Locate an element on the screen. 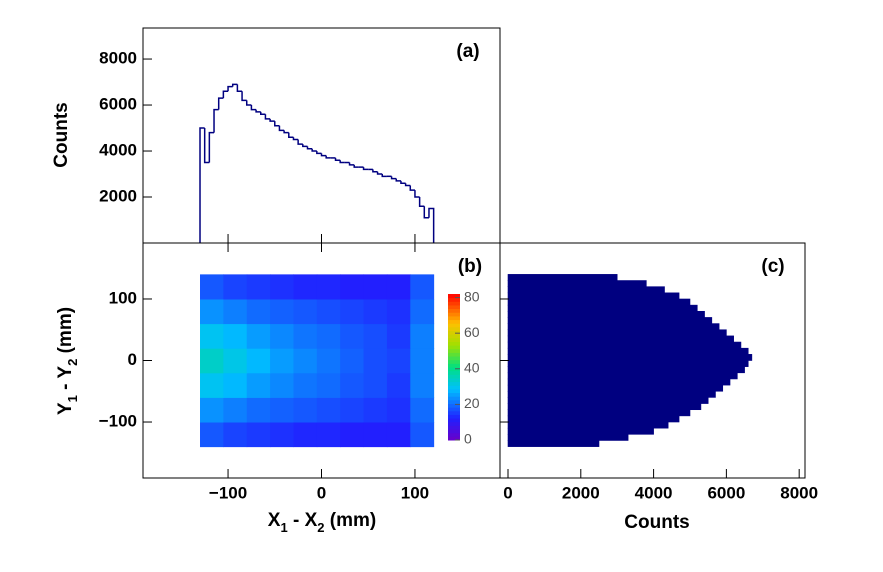  y-tick-label: 2000 is located at coordinates (118, 195).